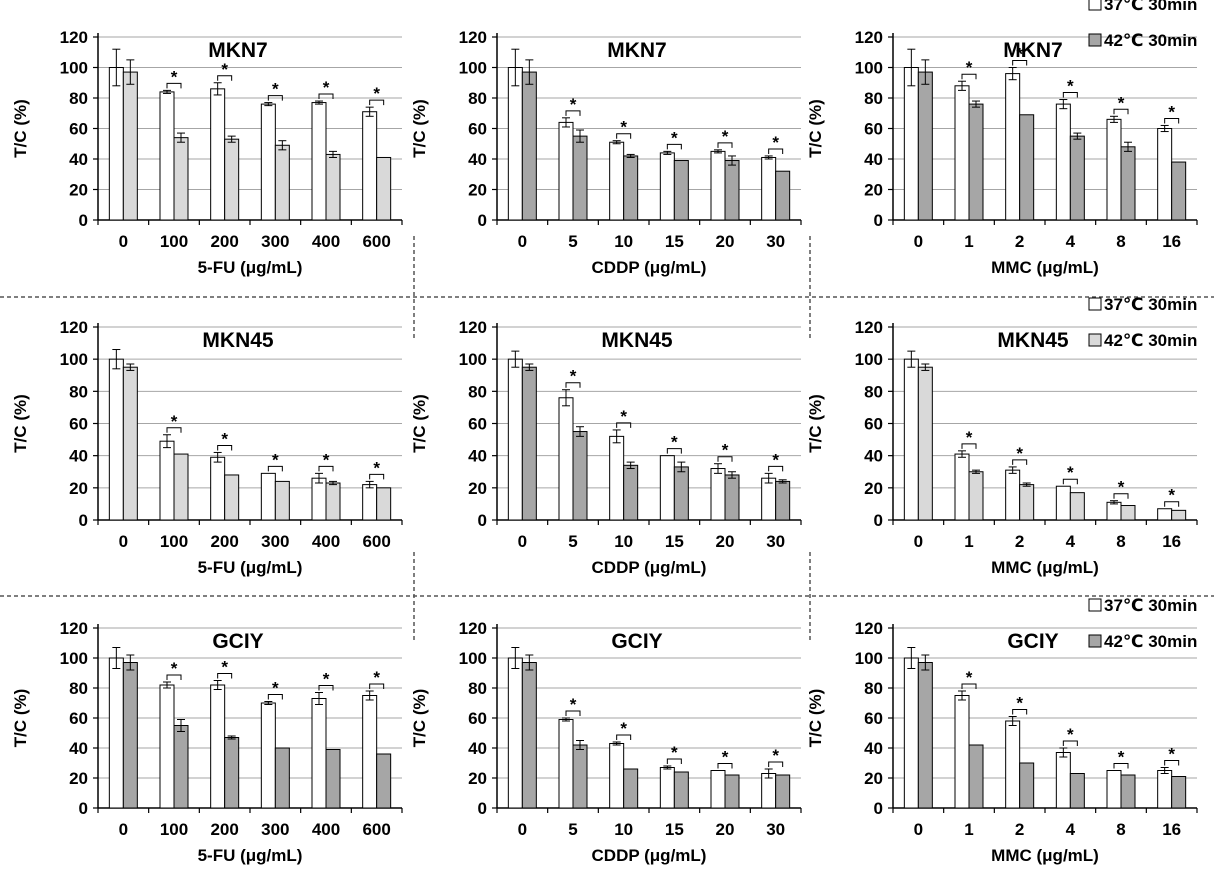  Describe the element at coordinates (123, 829) in the screenshot. I see `x-tick-label: 0` at that location.